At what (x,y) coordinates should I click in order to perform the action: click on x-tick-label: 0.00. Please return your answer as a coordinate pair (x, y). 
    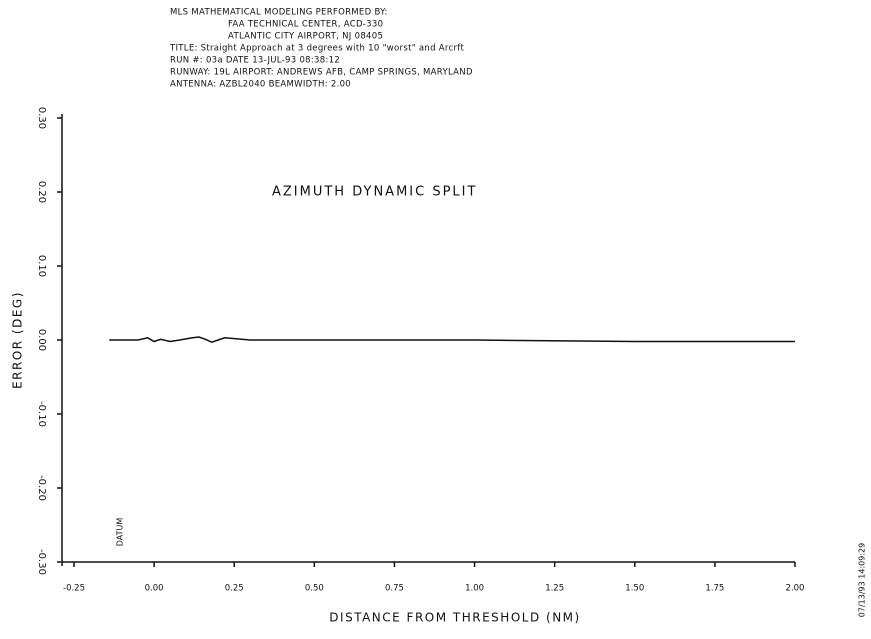
    Looking at the image, I should click on (154, 589).